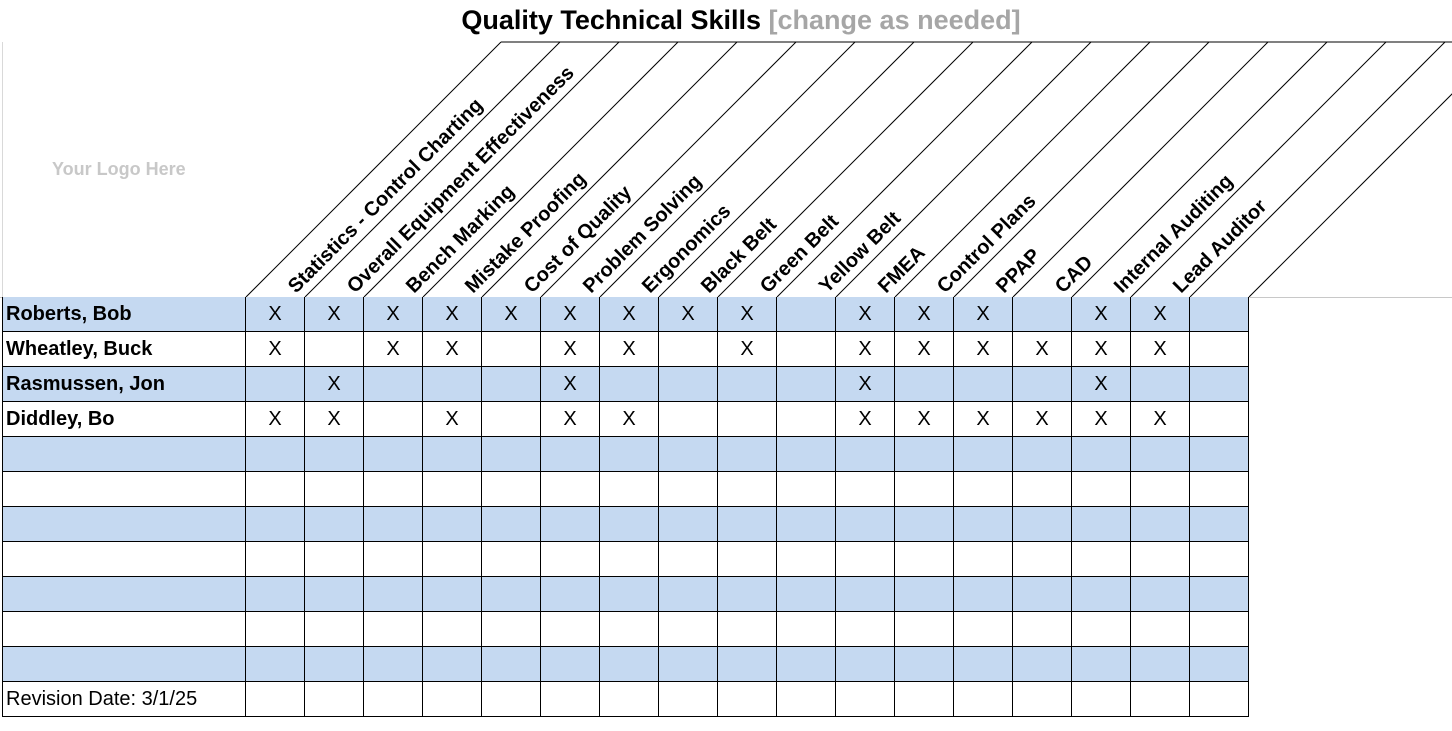 The width and height of the screenshot is (1452, 731). I want to click on employee-name: Wheatley, Buck, so click(79, 349).